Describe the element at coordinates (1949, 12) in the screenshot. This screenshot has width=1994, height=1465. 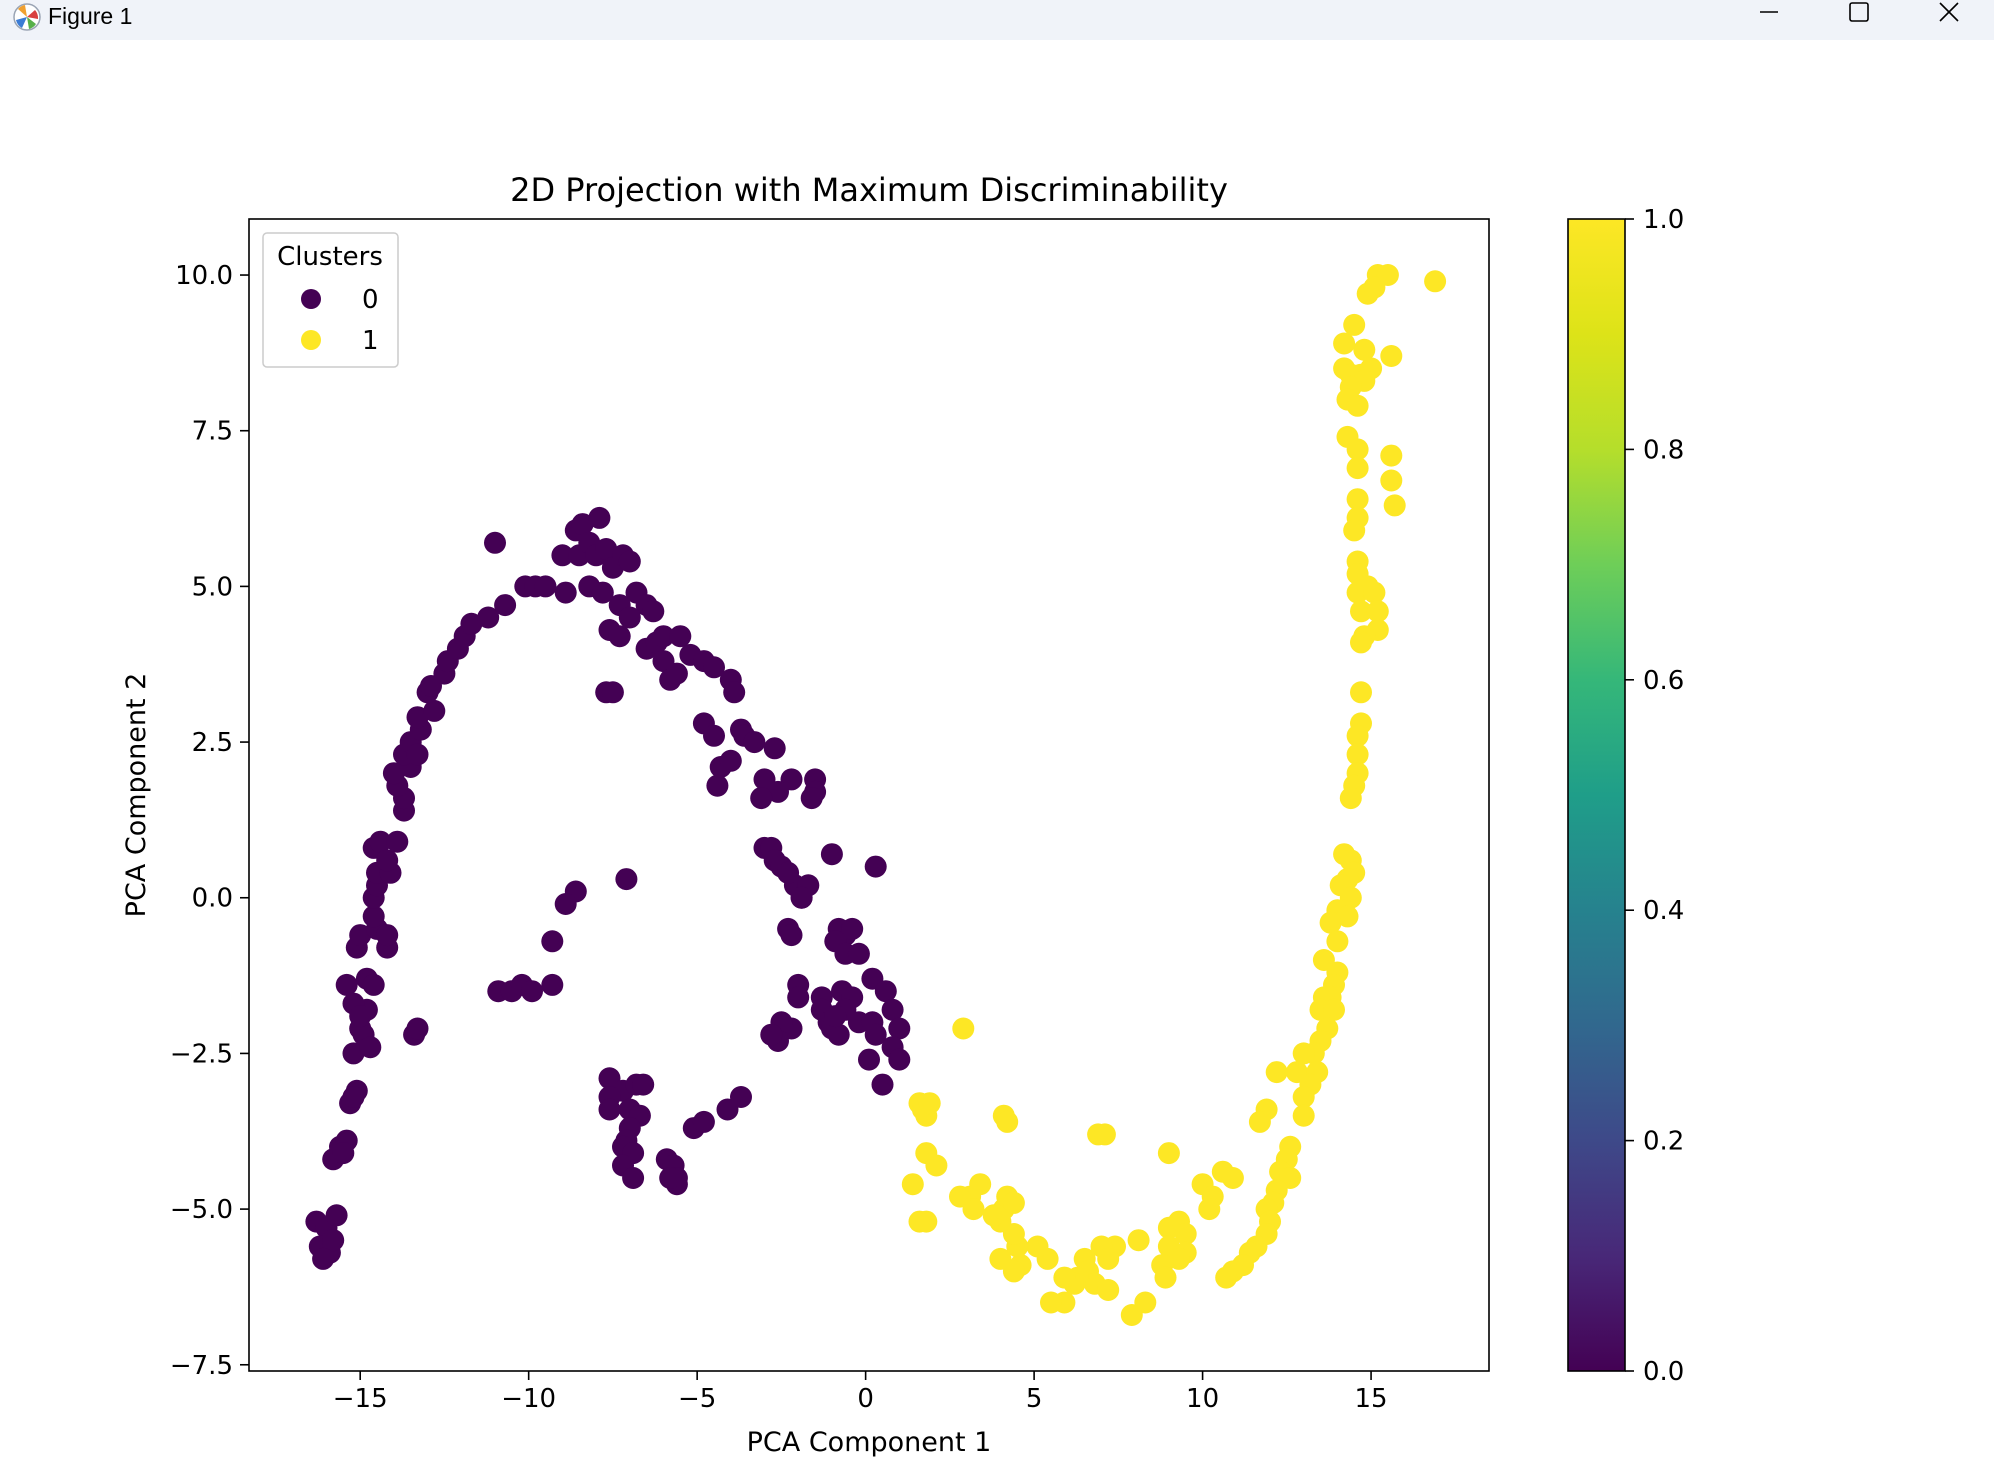
I see `close-icon` at that location.